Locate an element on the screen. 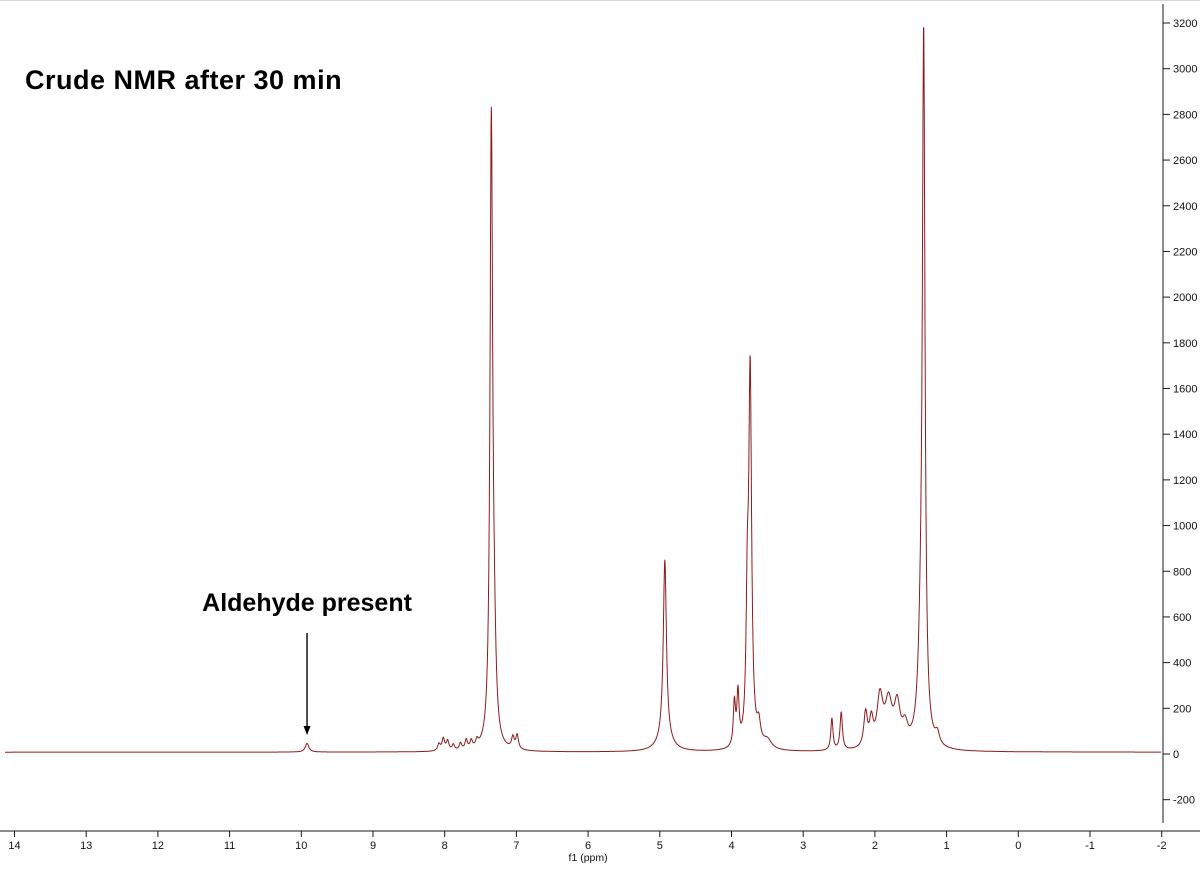  y-tick-label: 1000 is located at coordinates (1185, 527).